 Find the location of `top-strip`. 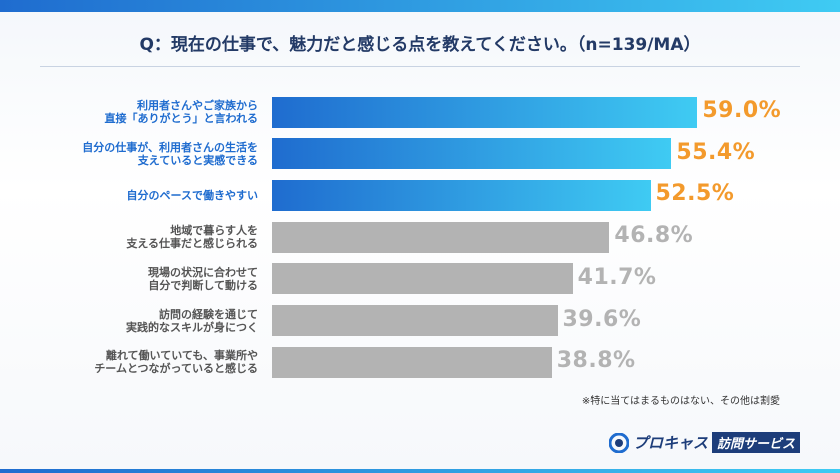

top-strip is located at coordinates (420, 6).